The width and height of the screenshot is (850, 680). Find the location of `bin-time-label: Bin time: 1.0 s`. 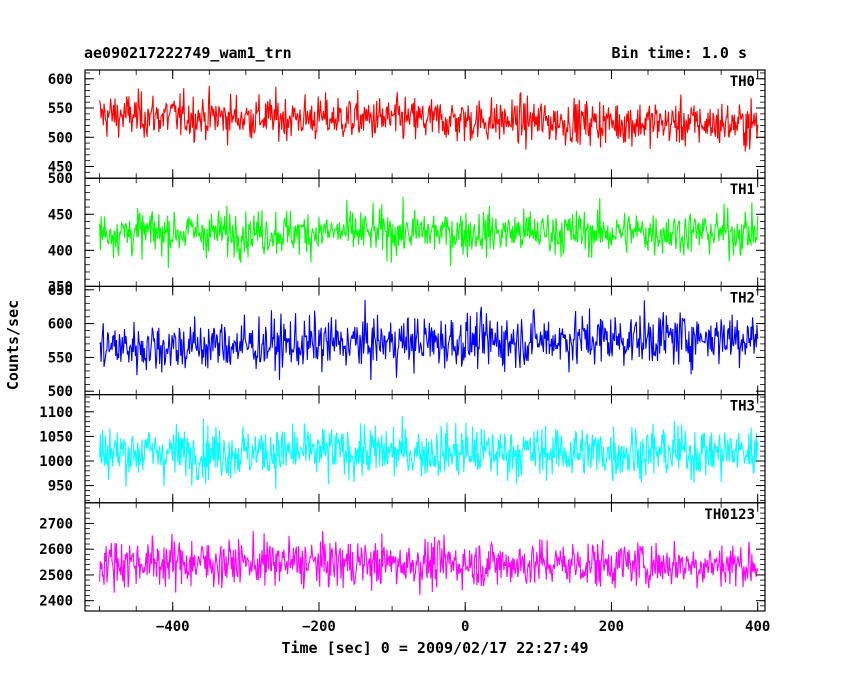

bin-time-label: Bin time: 1.0 s is located at coordinates (679, 53).